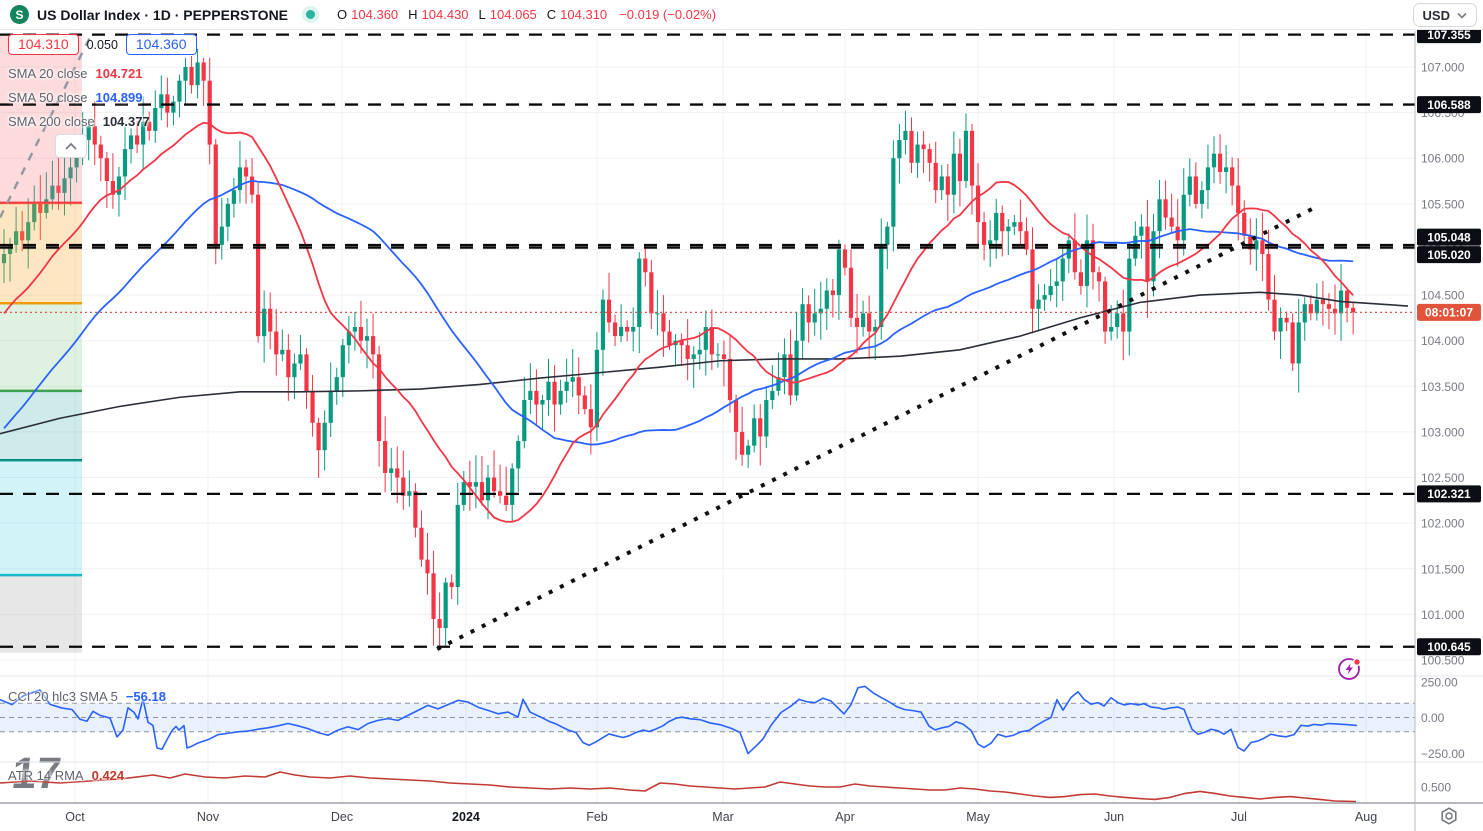  I want to click on legend-sma200: SMA 200 close 104.377, so click(79, 121).